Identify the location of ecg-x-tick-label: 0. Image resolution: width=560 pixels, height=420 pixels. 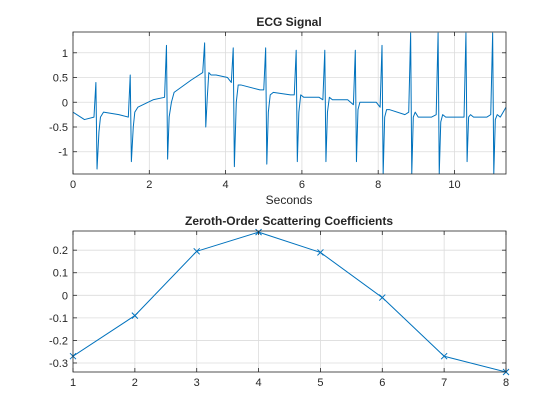
(73, 185).